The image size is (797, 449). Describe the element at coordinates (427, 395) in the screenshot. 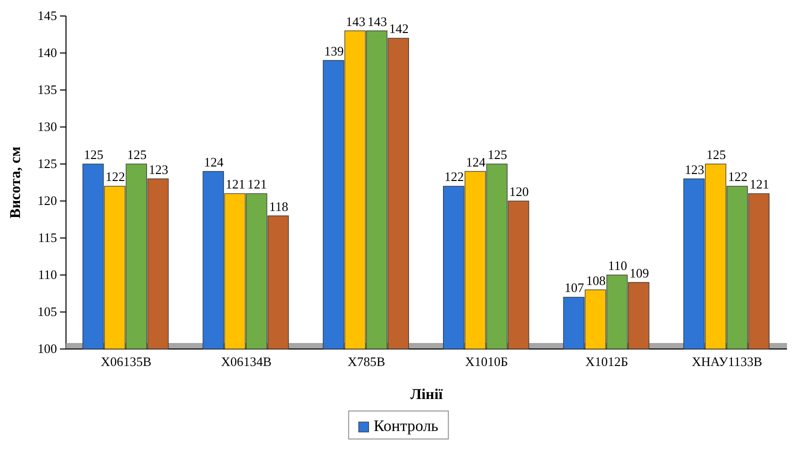

I see `x-axis-title: Лінії` at that location.